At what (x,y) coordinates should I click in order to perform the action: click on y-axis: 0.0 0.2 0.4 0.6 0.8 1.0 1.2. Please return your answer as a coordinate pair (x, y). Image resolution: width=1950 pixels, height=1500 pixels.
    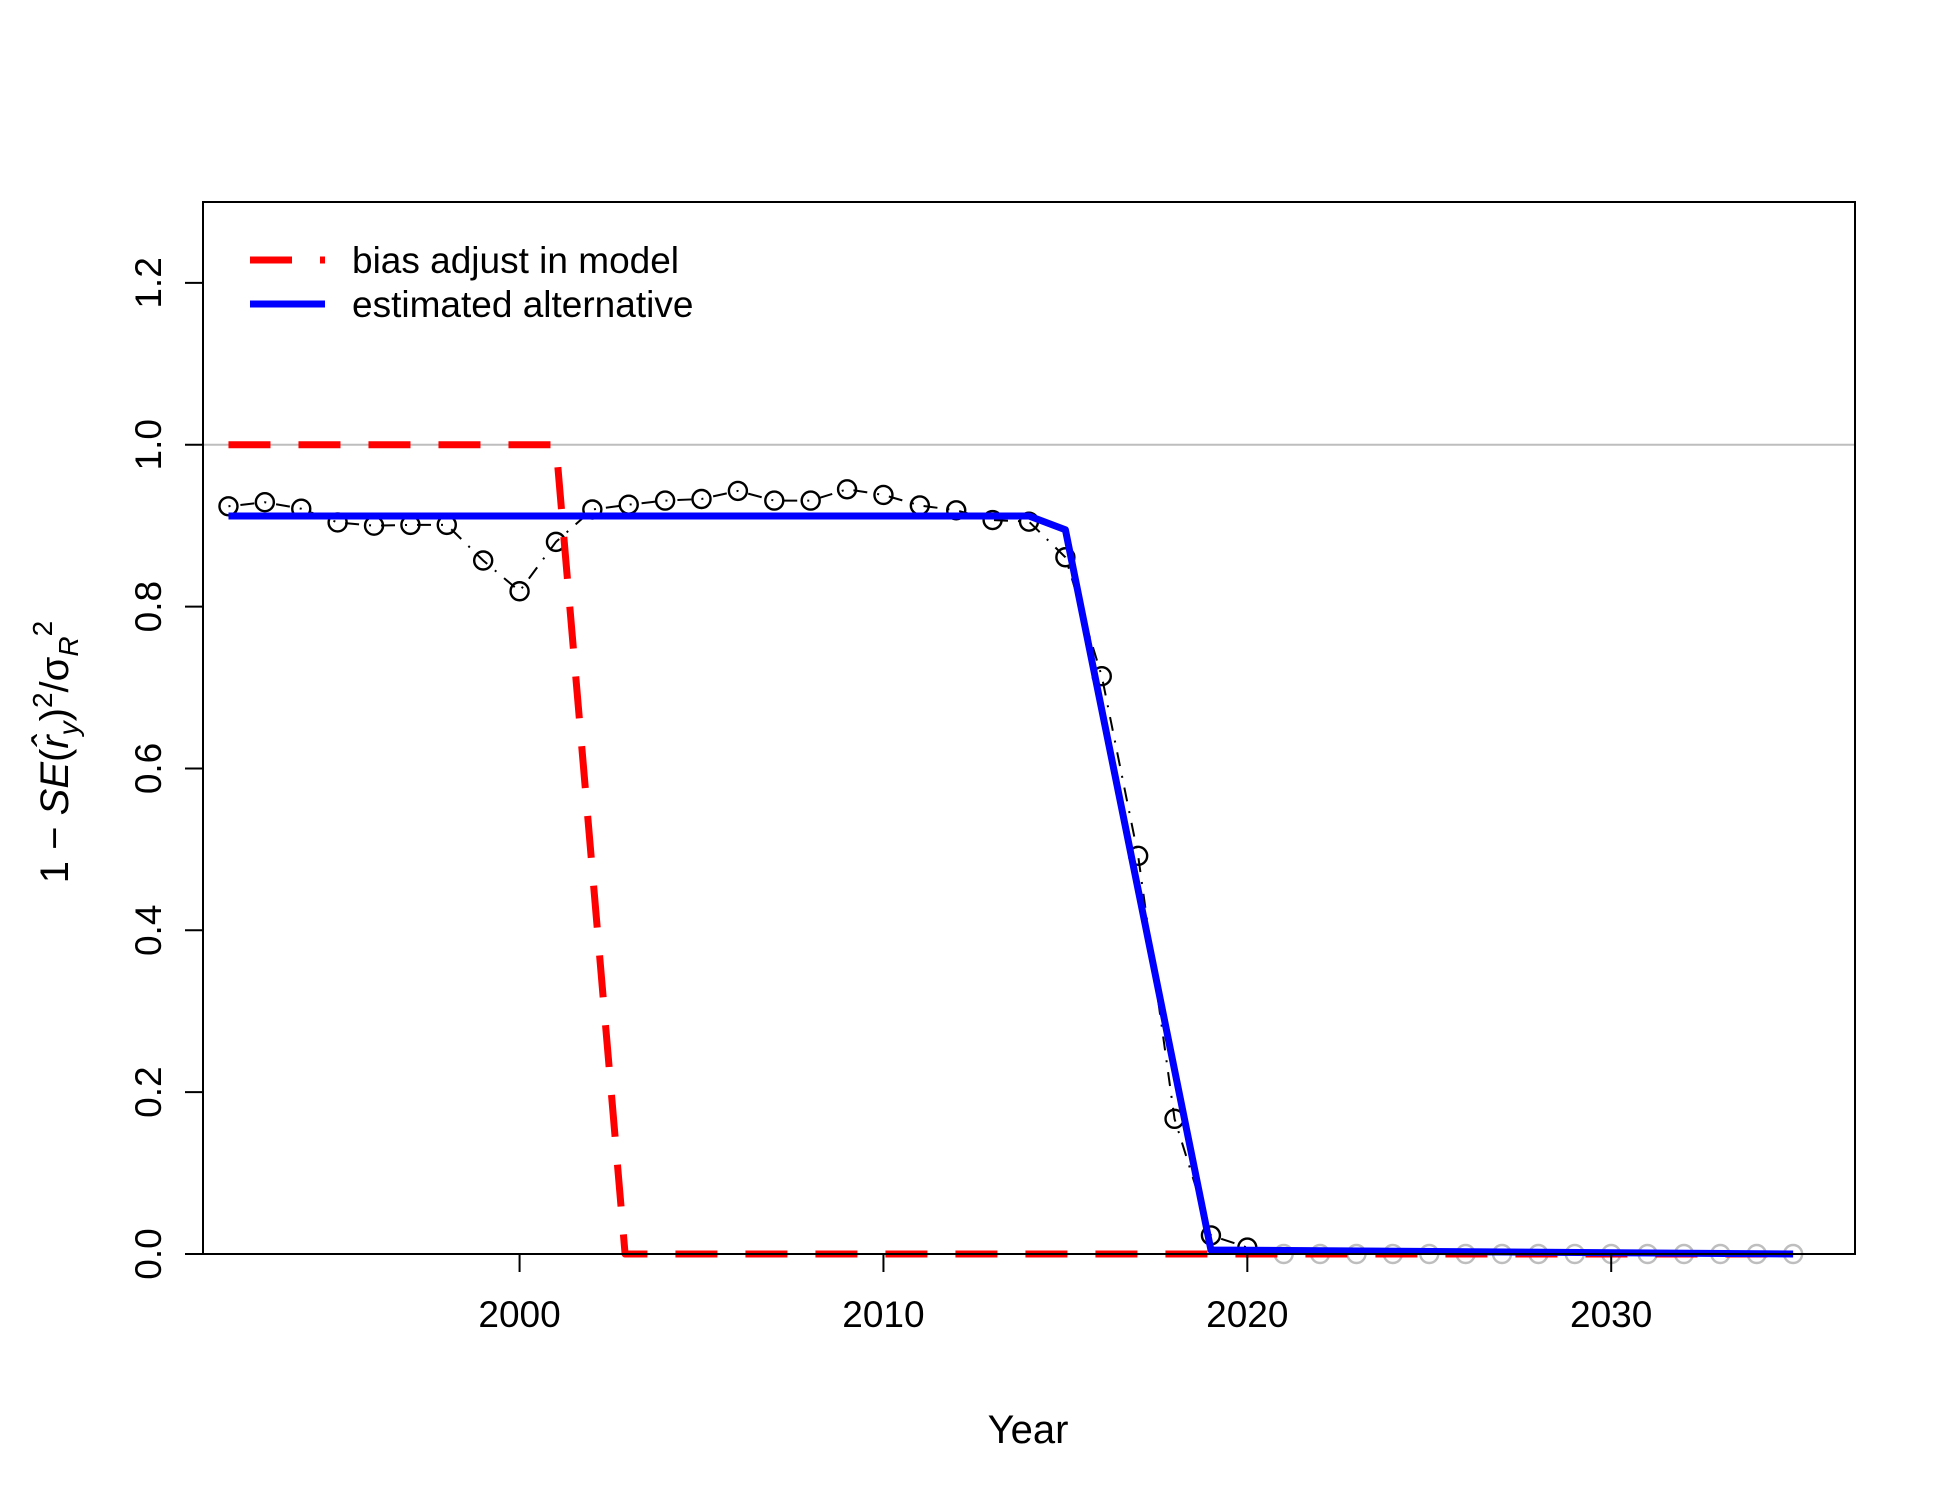
    Looking at the image, I should click on (165, 768).